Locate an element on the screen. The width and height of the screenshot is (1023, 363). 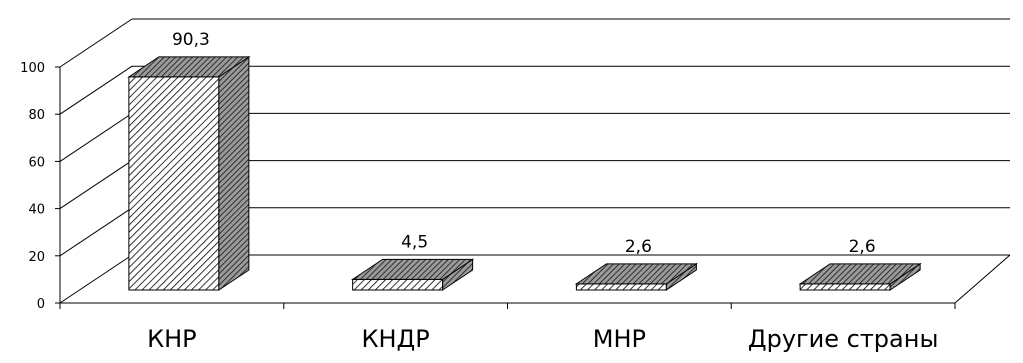
bar-side-face is located at coordinates (234, 173).